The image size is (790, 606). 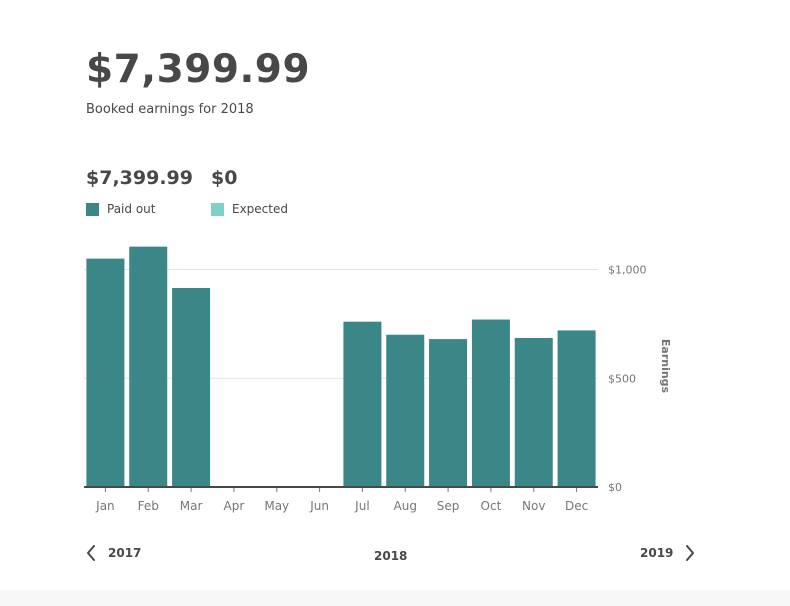 I want to click on bar-paid-oct, so click(x=490, y=403).